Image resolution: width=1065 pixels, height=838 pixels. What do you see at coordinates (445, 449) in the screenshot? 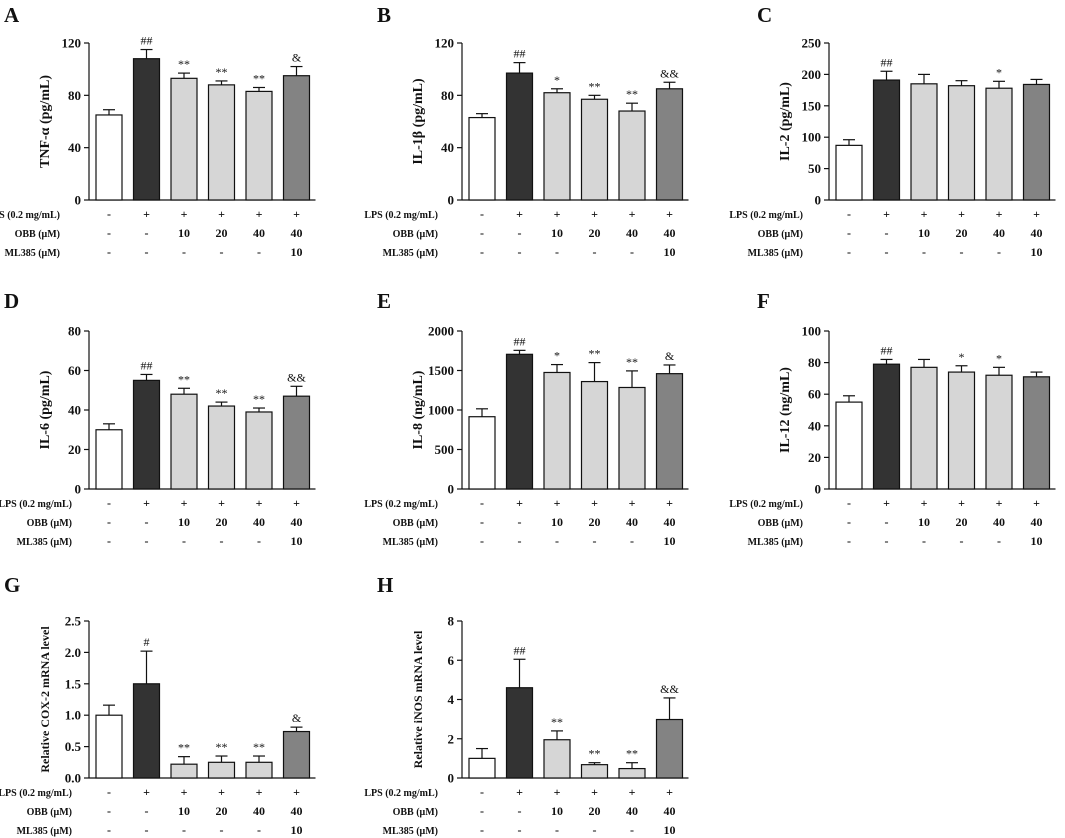
I see `y-tick-label: 500` at bounding box center [445, 449].